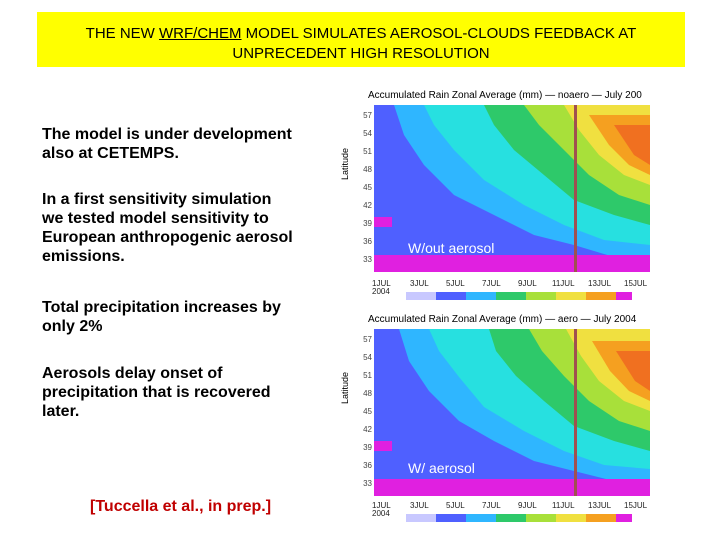 This screenshot has height=540, width=720. I want to click on paragraph-precipitation: Total precipitation increases by only 2%, so click(161, 317).